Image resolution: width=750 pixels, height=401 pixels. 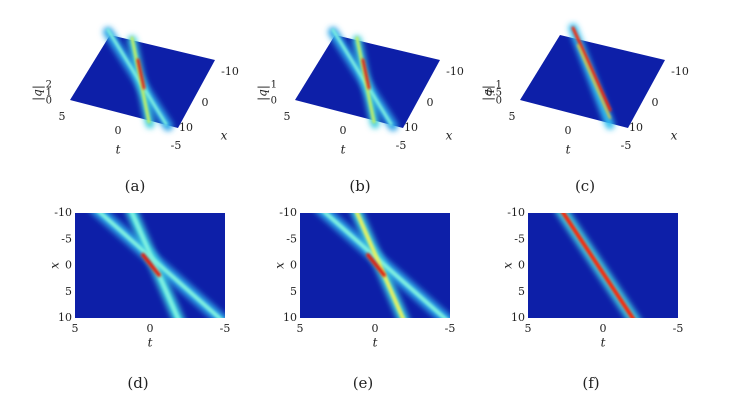 I want to click on caption: (f), so click(x=590, y=383).